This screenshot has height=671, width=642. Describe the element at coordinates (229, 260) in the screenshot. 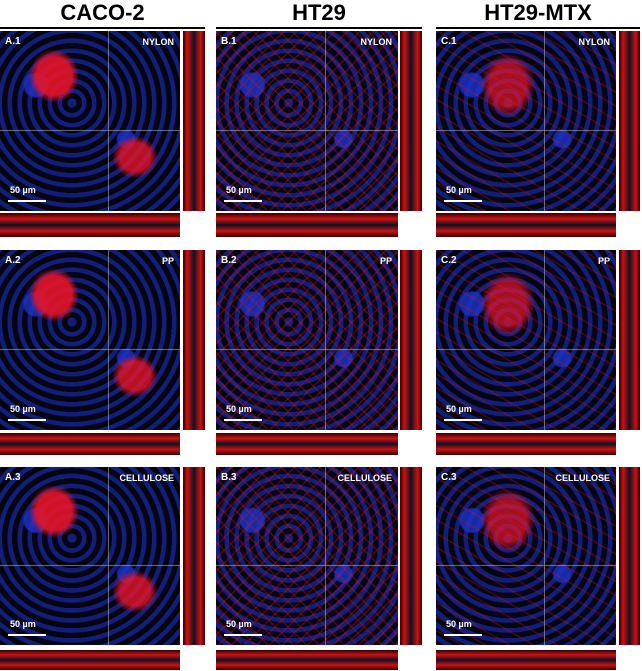

I see `panel-label: B.2` at that location.